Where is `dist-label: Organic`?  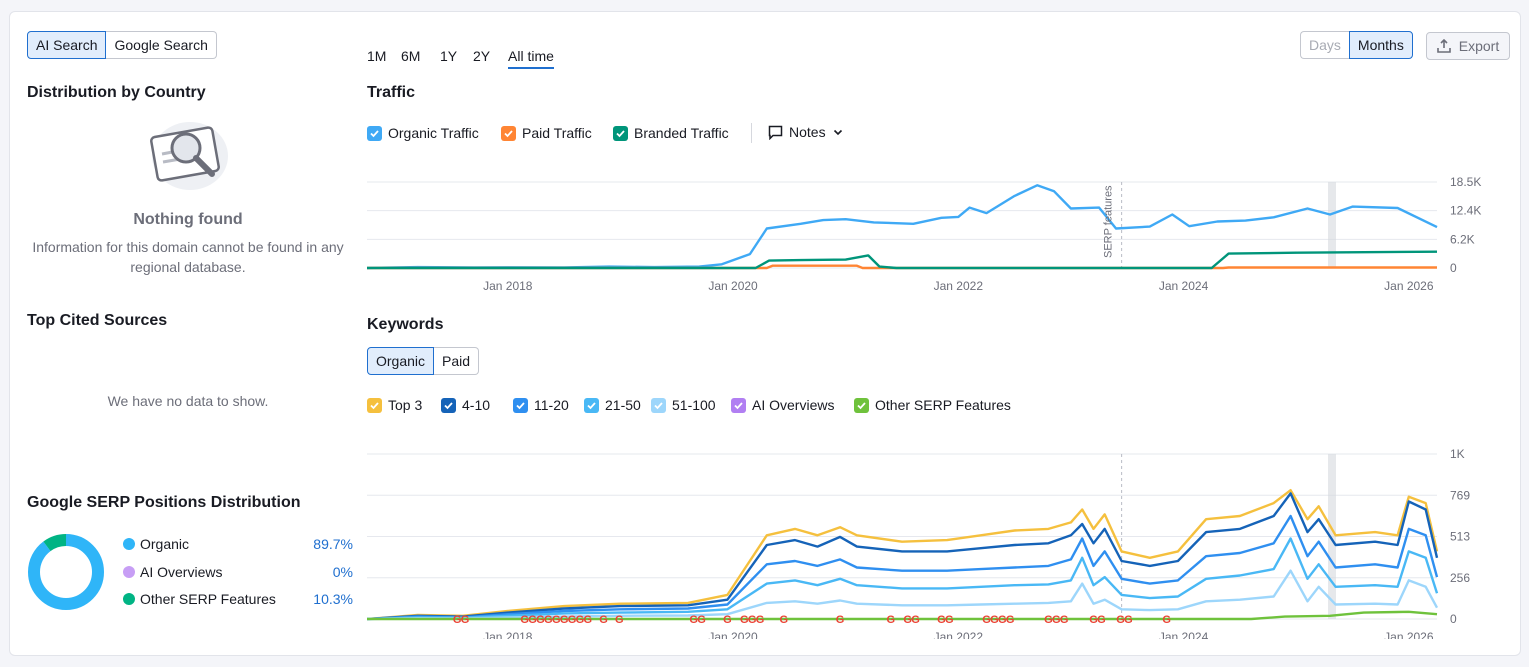
dist-label: Organic is located at coordinates (165, 544).